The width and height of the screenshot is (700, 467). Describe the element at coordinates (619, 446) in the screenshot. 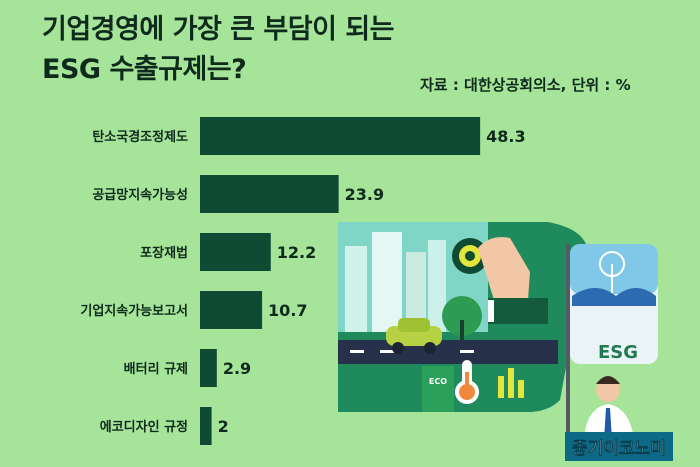

I see `publisher-badge: 중기이코노미` at that location.